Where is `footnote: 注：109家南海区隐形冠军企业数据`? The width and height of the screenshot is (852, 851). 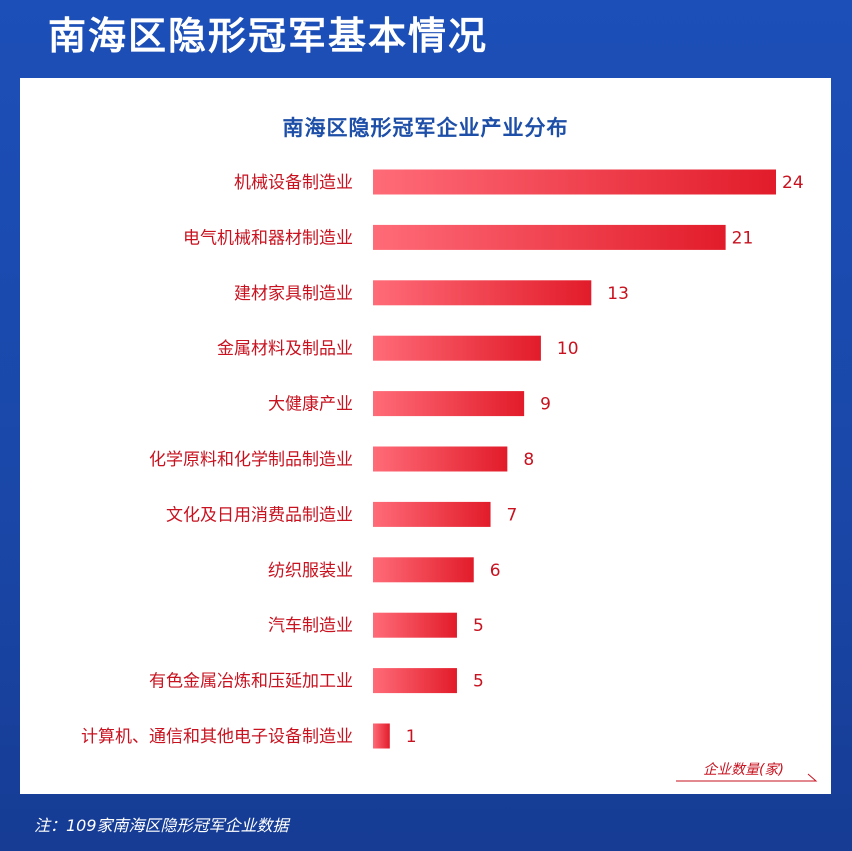
footnote: 注：109家南海区隐形冠军企业数据 is located at coordinates (161, 825).